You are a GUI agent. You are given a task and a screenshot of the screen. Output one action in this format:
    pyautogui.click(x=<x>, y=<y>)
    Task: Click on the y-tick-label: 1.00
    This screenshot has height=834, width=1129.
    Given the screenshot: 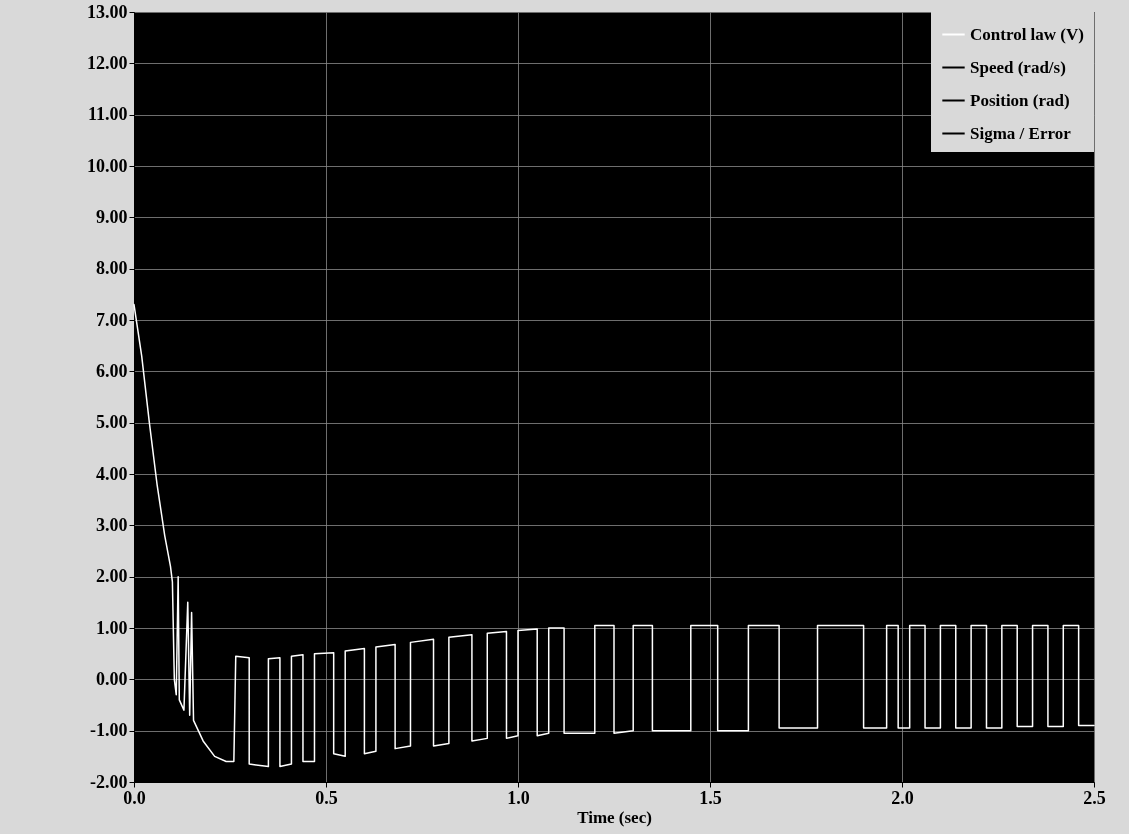 What is the action you would take?
    pyautogui.click(x=112, y=627)
    